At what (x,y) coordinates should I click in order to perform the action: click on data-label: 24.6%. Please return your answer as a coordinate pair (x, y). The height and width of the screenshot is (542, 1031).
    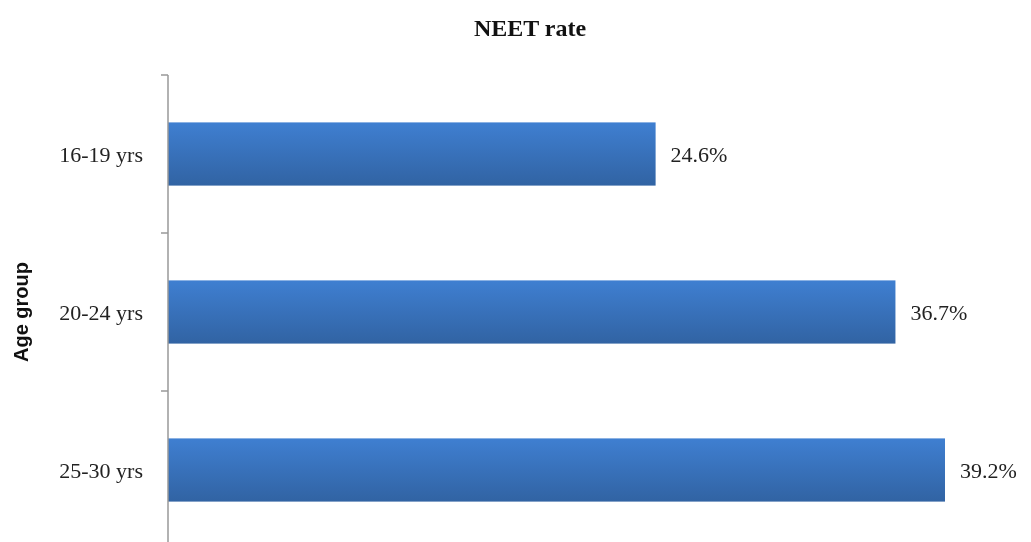
    Looking at the image, I should click on (699, 154).